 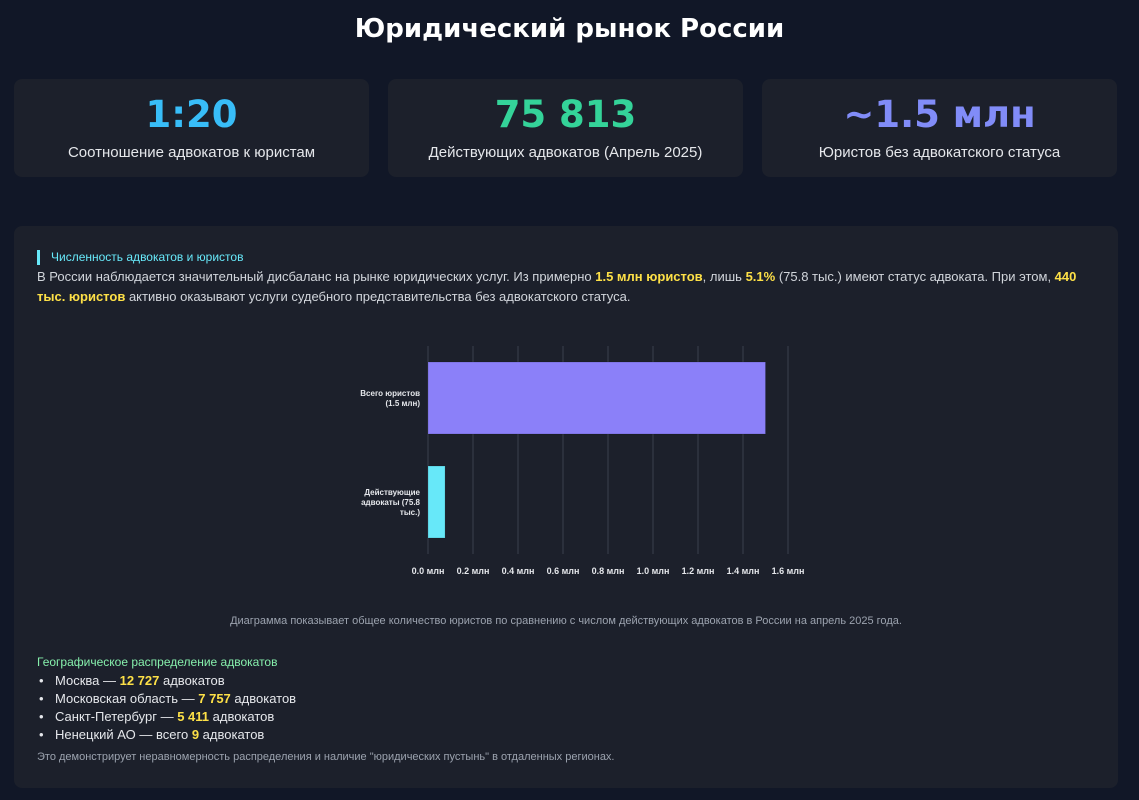 What do you see at coordinates (193, 716) in the screenshot?
I see `region-count: 5 411` at bounding box center [193, 716].